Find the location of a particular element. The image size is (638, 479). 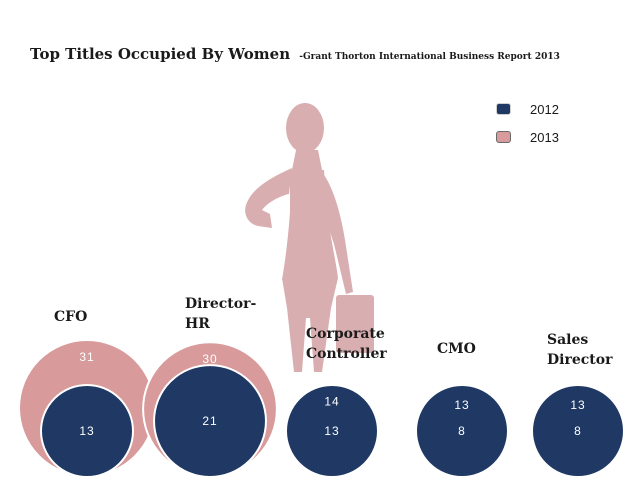

data-label-2012-director-hr: 21 is located at coordinates (209, 421).